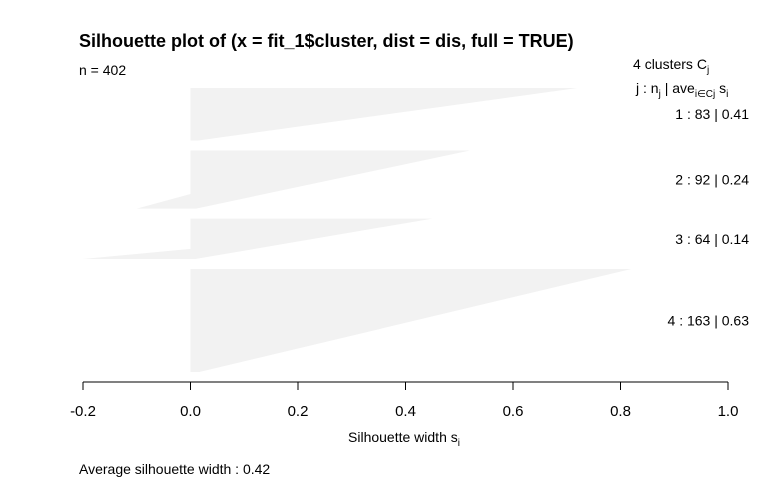 This screenshot has width=768, height=480. What do you see at coordinates (728, 411) in the screenshot?
I see `x-tick-label: 1.0` at bounding box center [728, 411].